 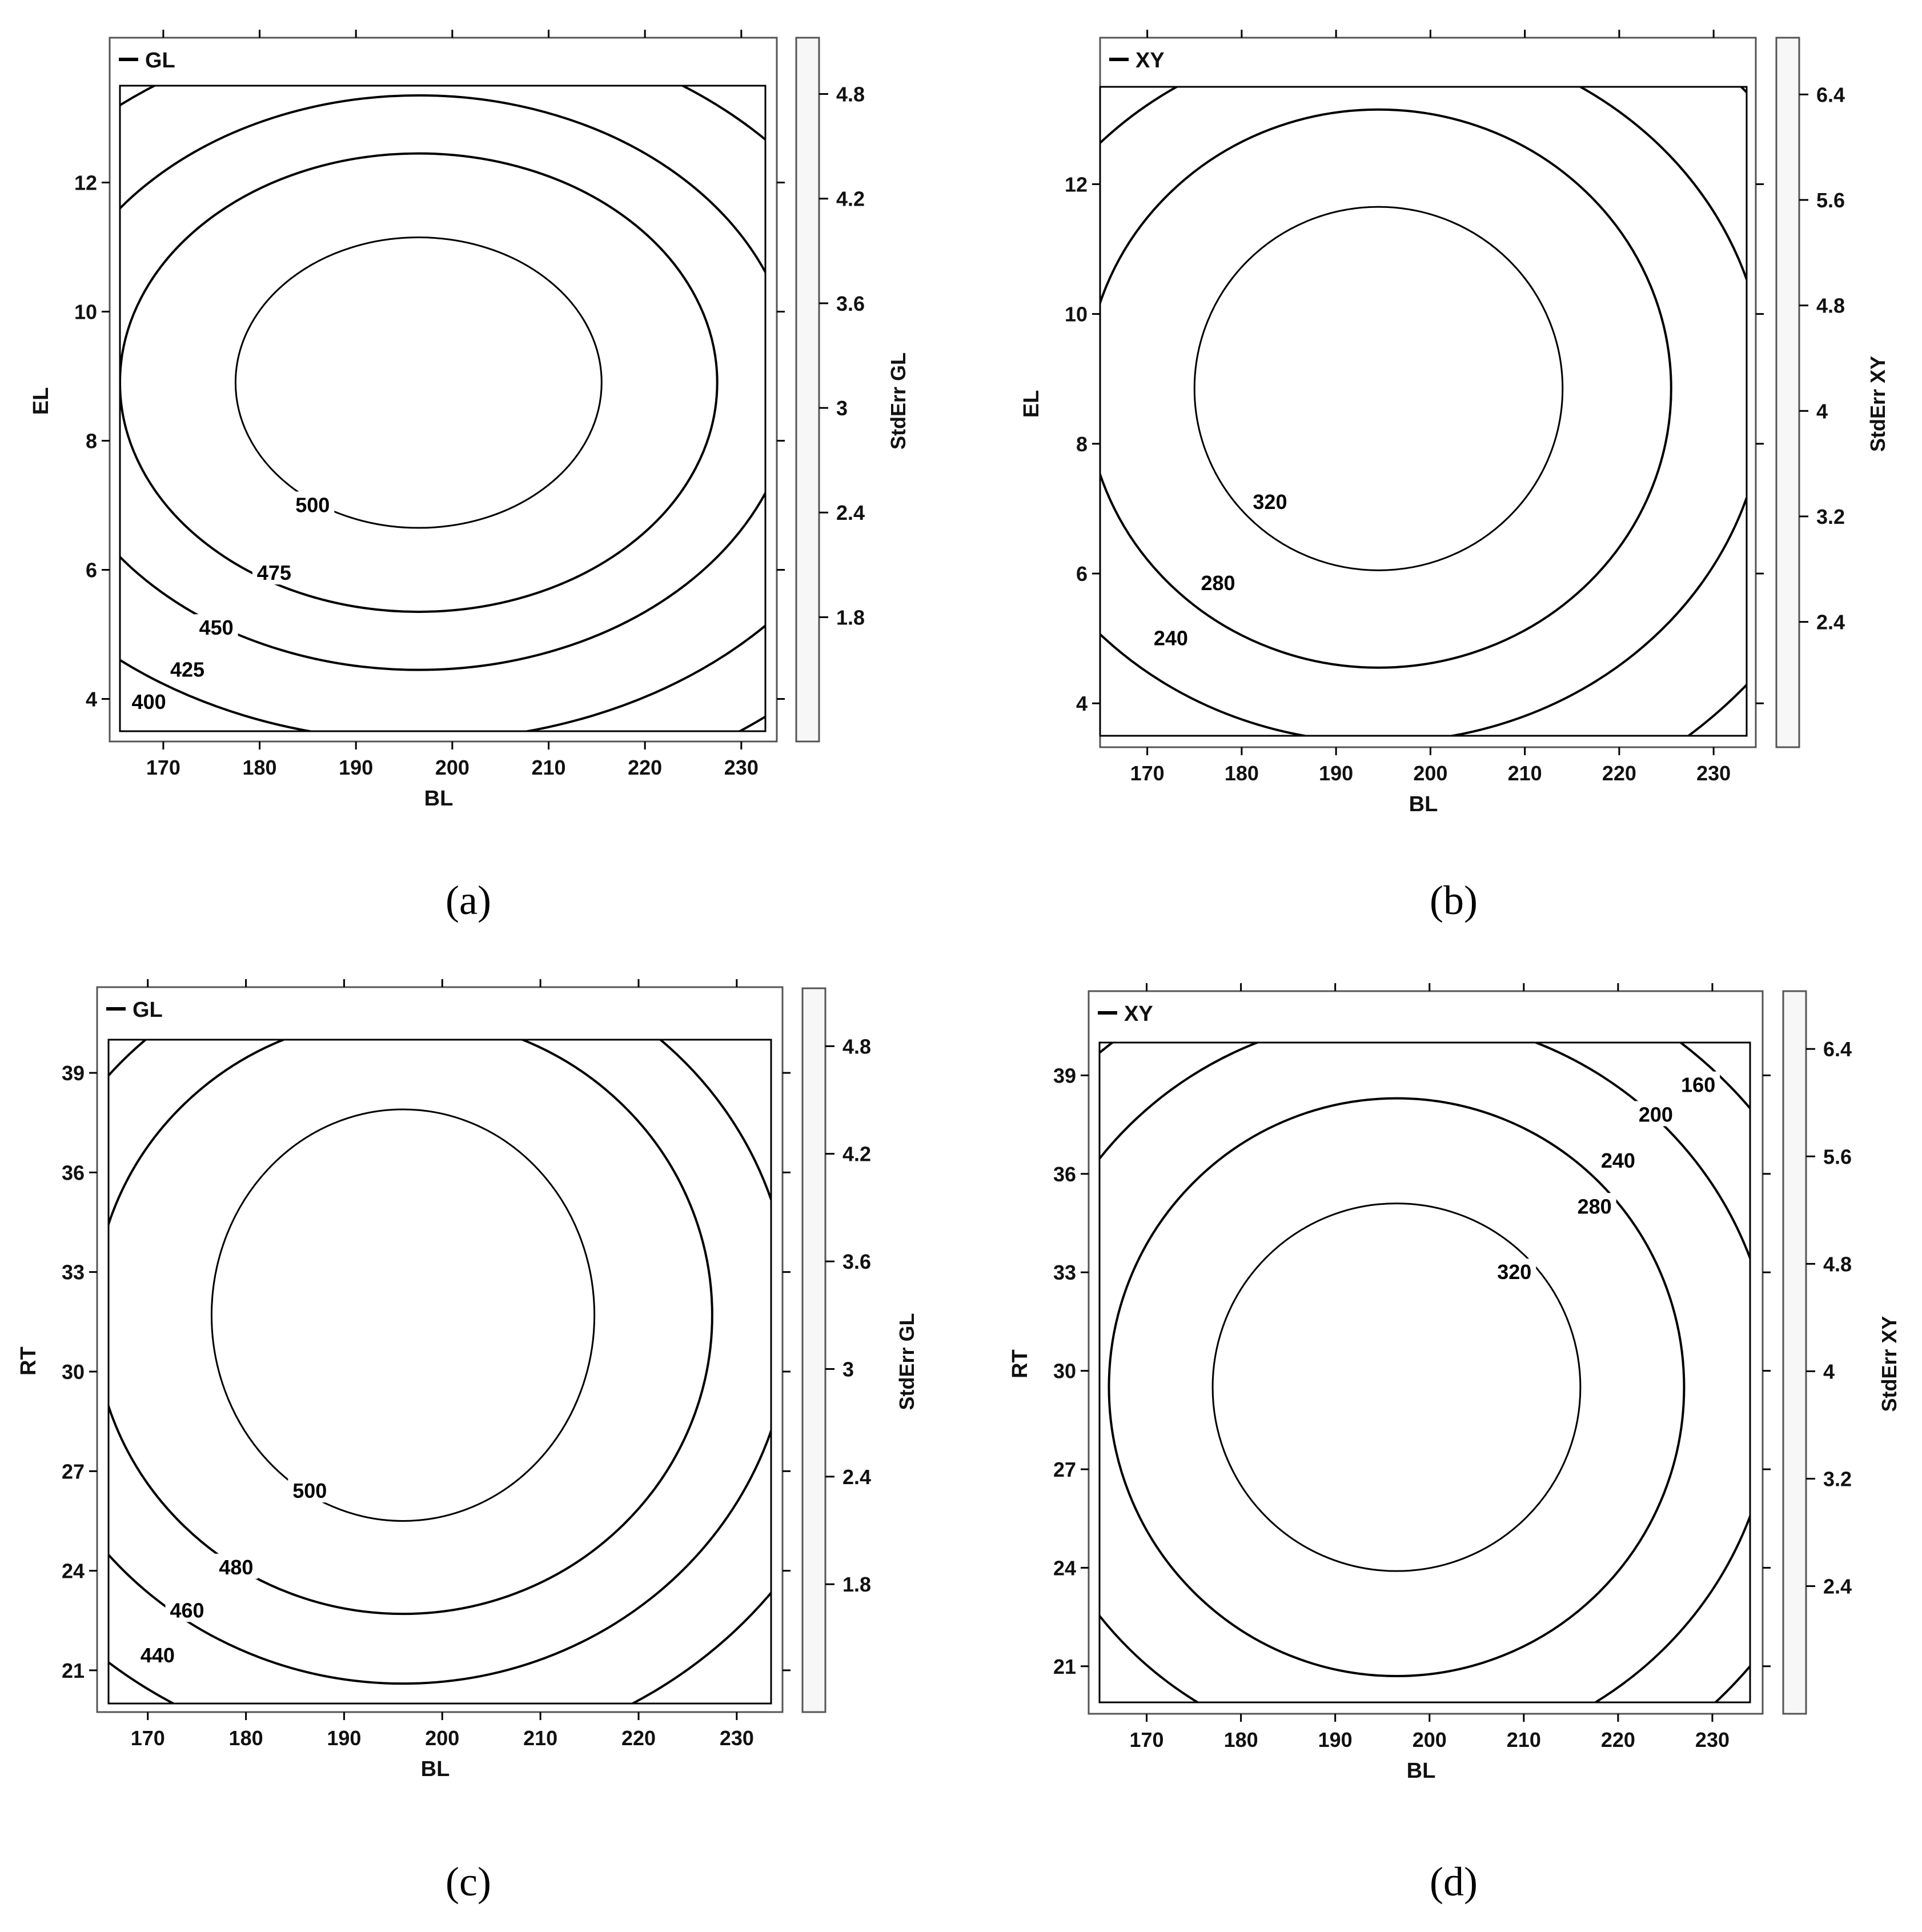 I want to click on contour-label: 160, so click(x=1698, y=1085).